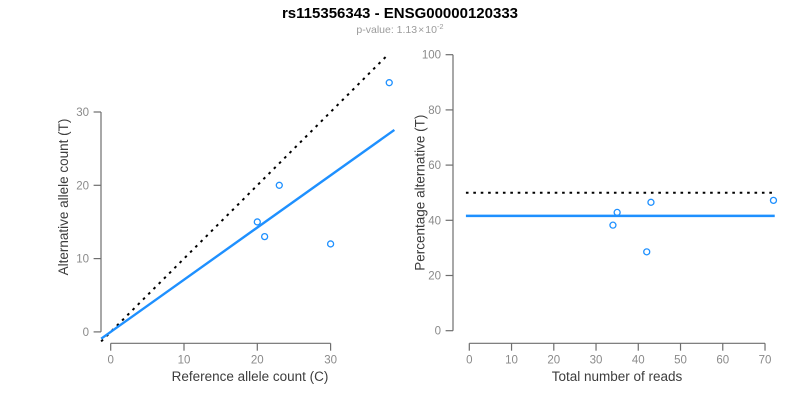  Describe the element at coordinates (431, 56) in the screenshot. I see `y-tick-label: 100` at that location.